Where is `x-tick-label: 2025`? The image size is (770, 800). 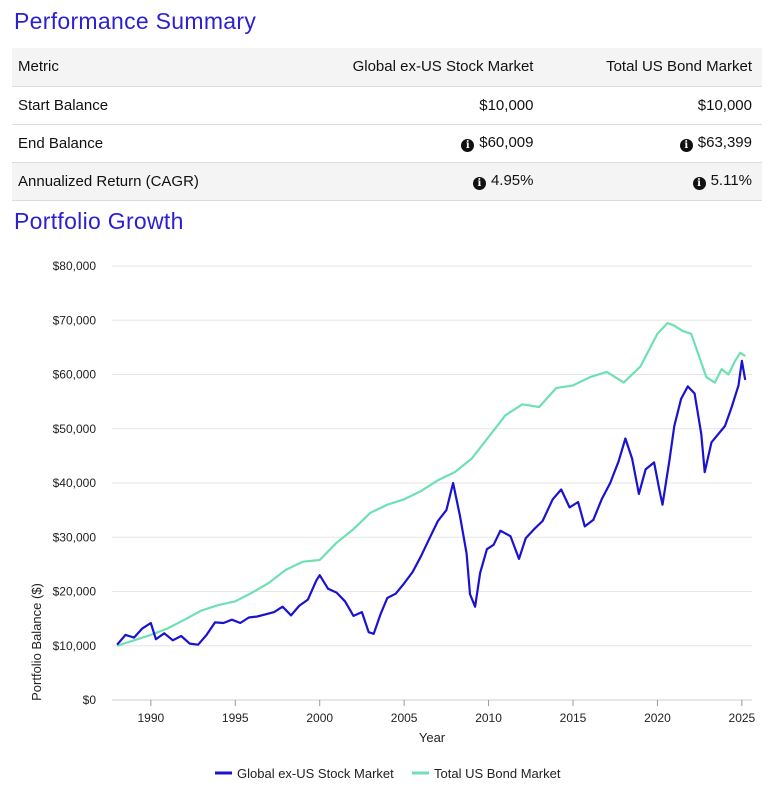
x-tick-label: 2025 is located at coordinates (742, 718).